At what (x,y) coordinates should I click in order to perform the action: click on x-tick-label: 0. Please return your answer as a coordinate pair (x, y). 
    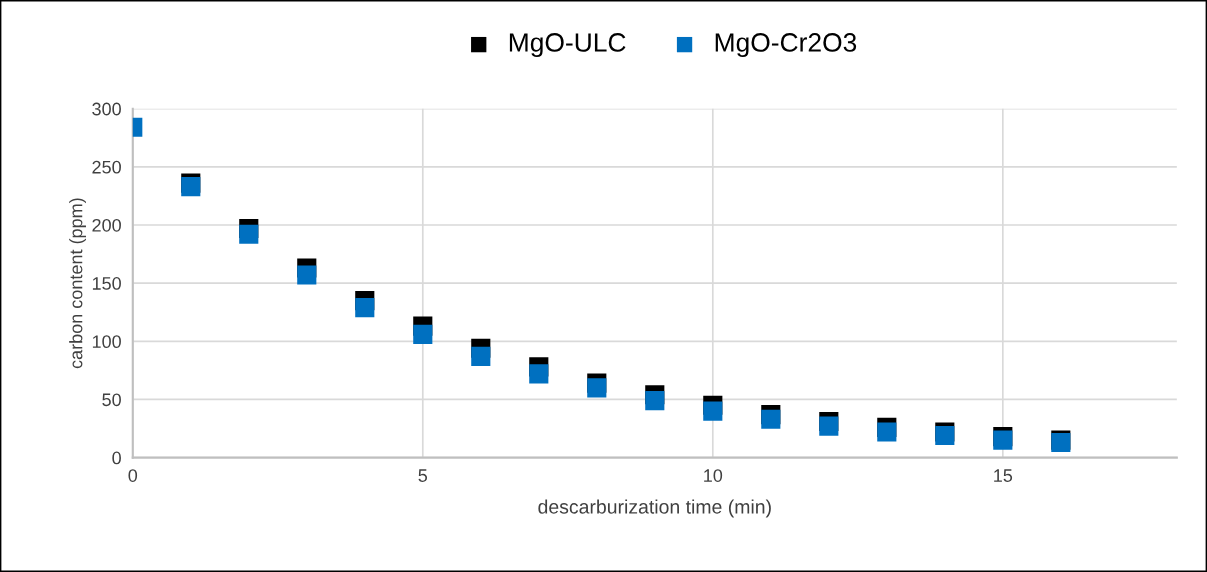
    Looking at the image, I should click on (133, 475).